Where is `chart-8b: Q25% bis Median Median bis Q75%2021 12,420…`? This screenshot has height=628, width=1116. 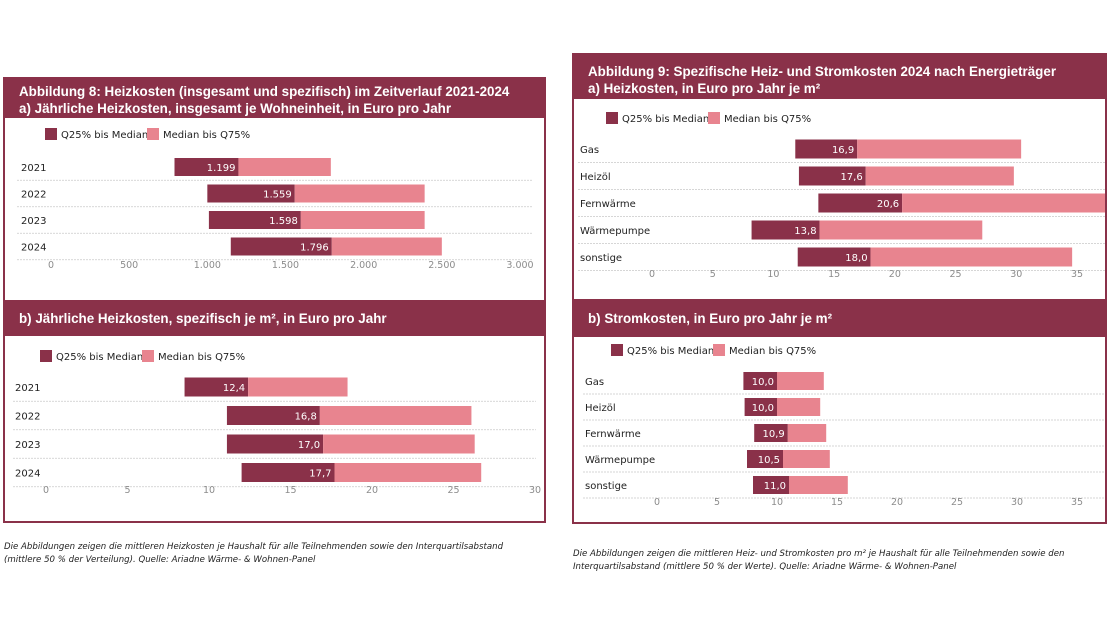 chart-8b: Q25% bis Median Median bis Q75%2021 12,420… is located at coordinates (277, 423).